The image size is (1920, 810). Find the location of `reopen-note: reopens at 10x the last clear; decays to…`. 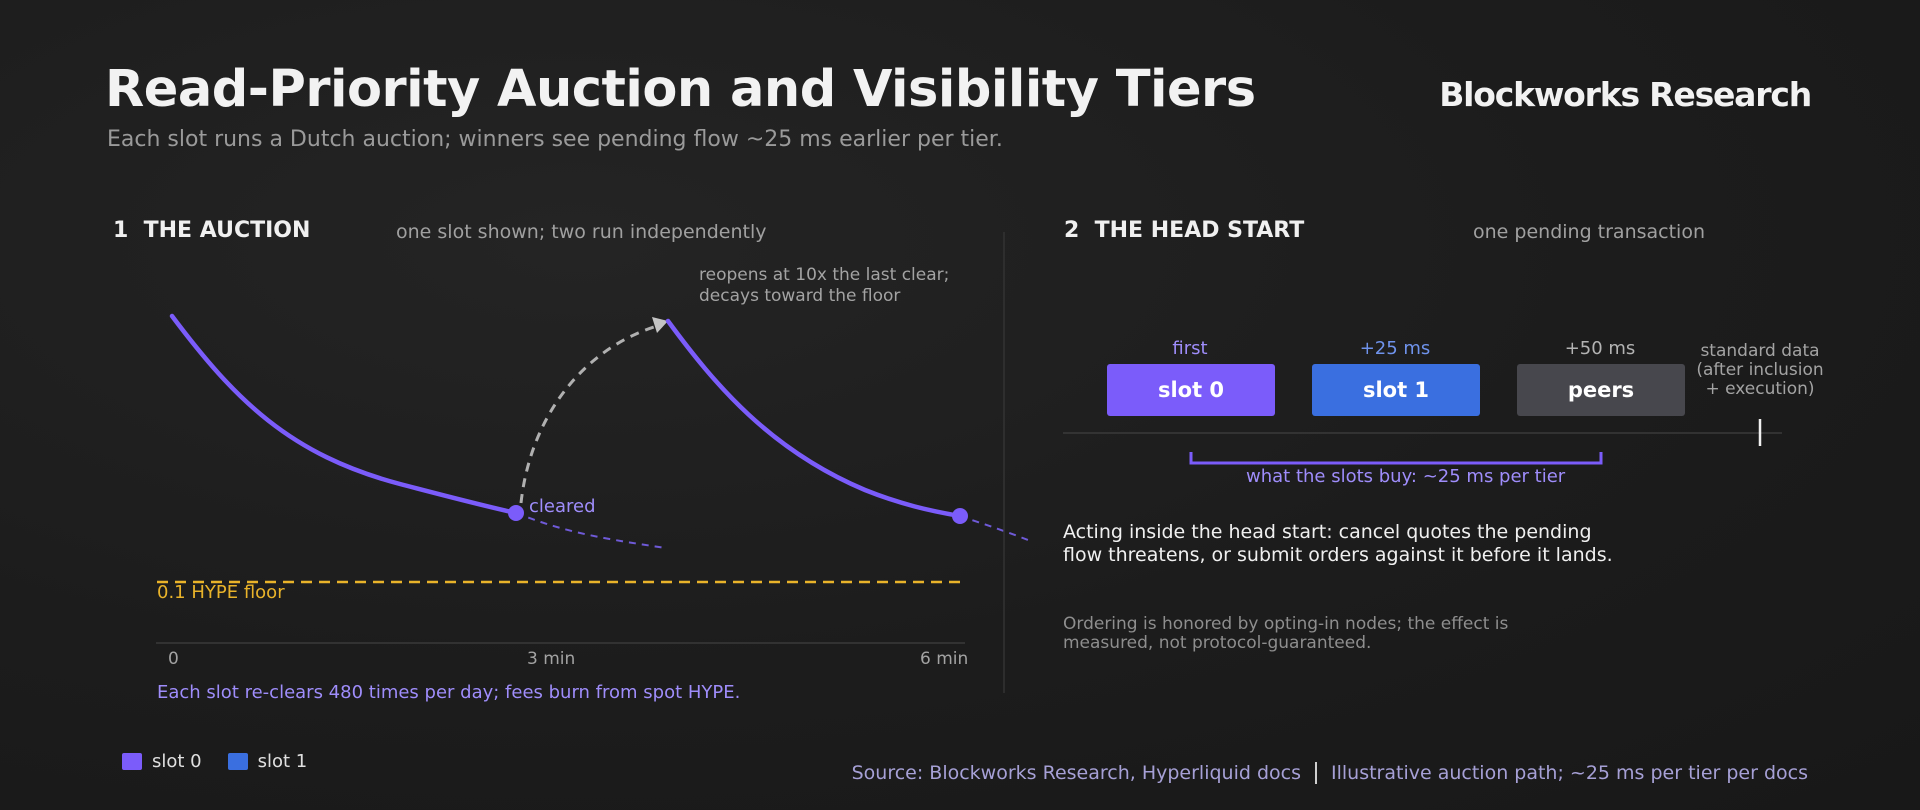

reopen-note: reopens at 10x the last clear; decays to… is located at coordinates (824, 286).